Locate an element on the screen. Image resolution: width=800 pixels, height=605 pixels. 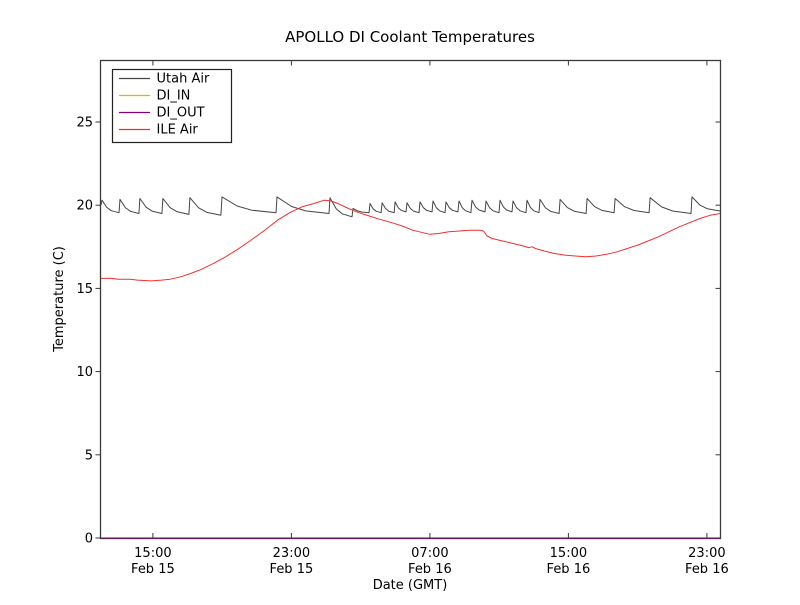
chart-title: APOLLO DI Coolant Temperatures is located at coordinates (410, 37).